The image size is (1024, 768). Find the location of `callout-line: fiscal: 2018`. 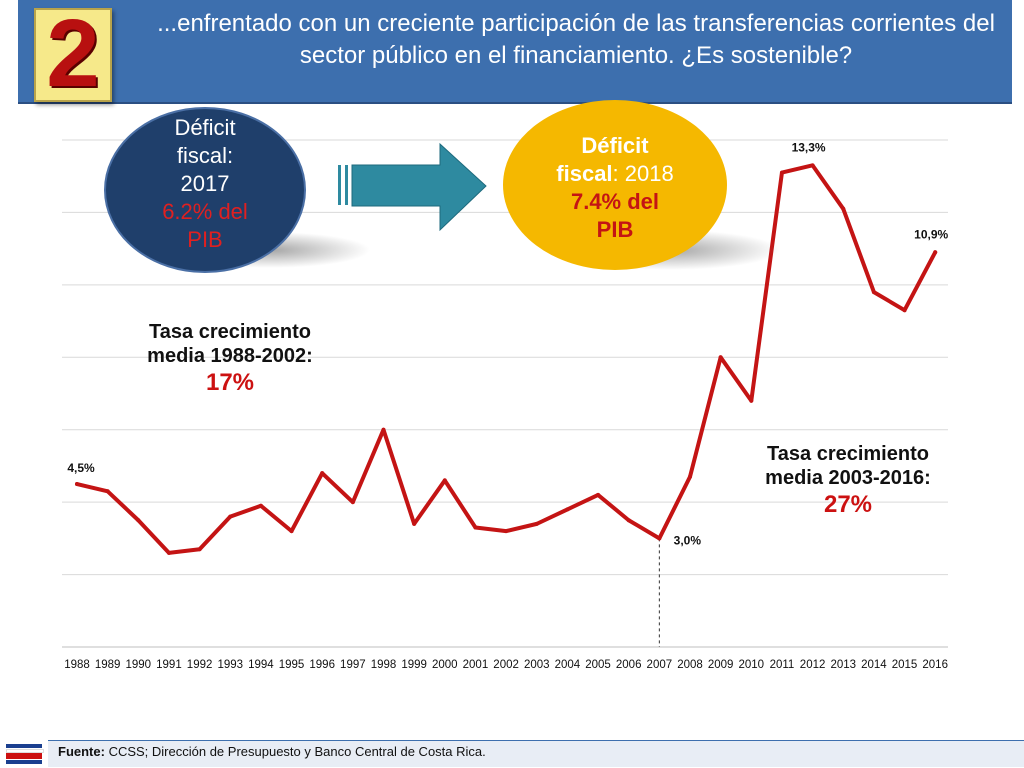

callout-line: fiscal: 2018 is located at coordinates (615, 174).